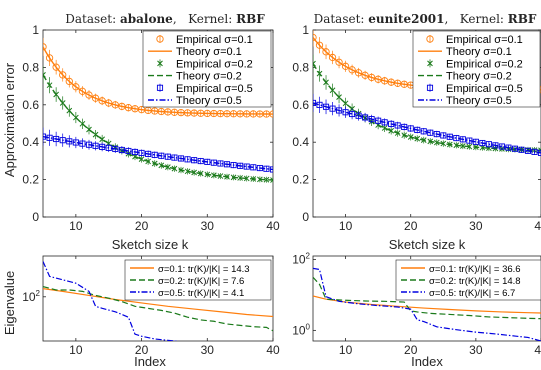 This screenshot has width=541, height=370. What do you see at coordinates (472, 293) in the screenshot?
I see `legend-label: σ=0.5: tr(K)/|K| = 6.7` at bounding box center [472, 293].